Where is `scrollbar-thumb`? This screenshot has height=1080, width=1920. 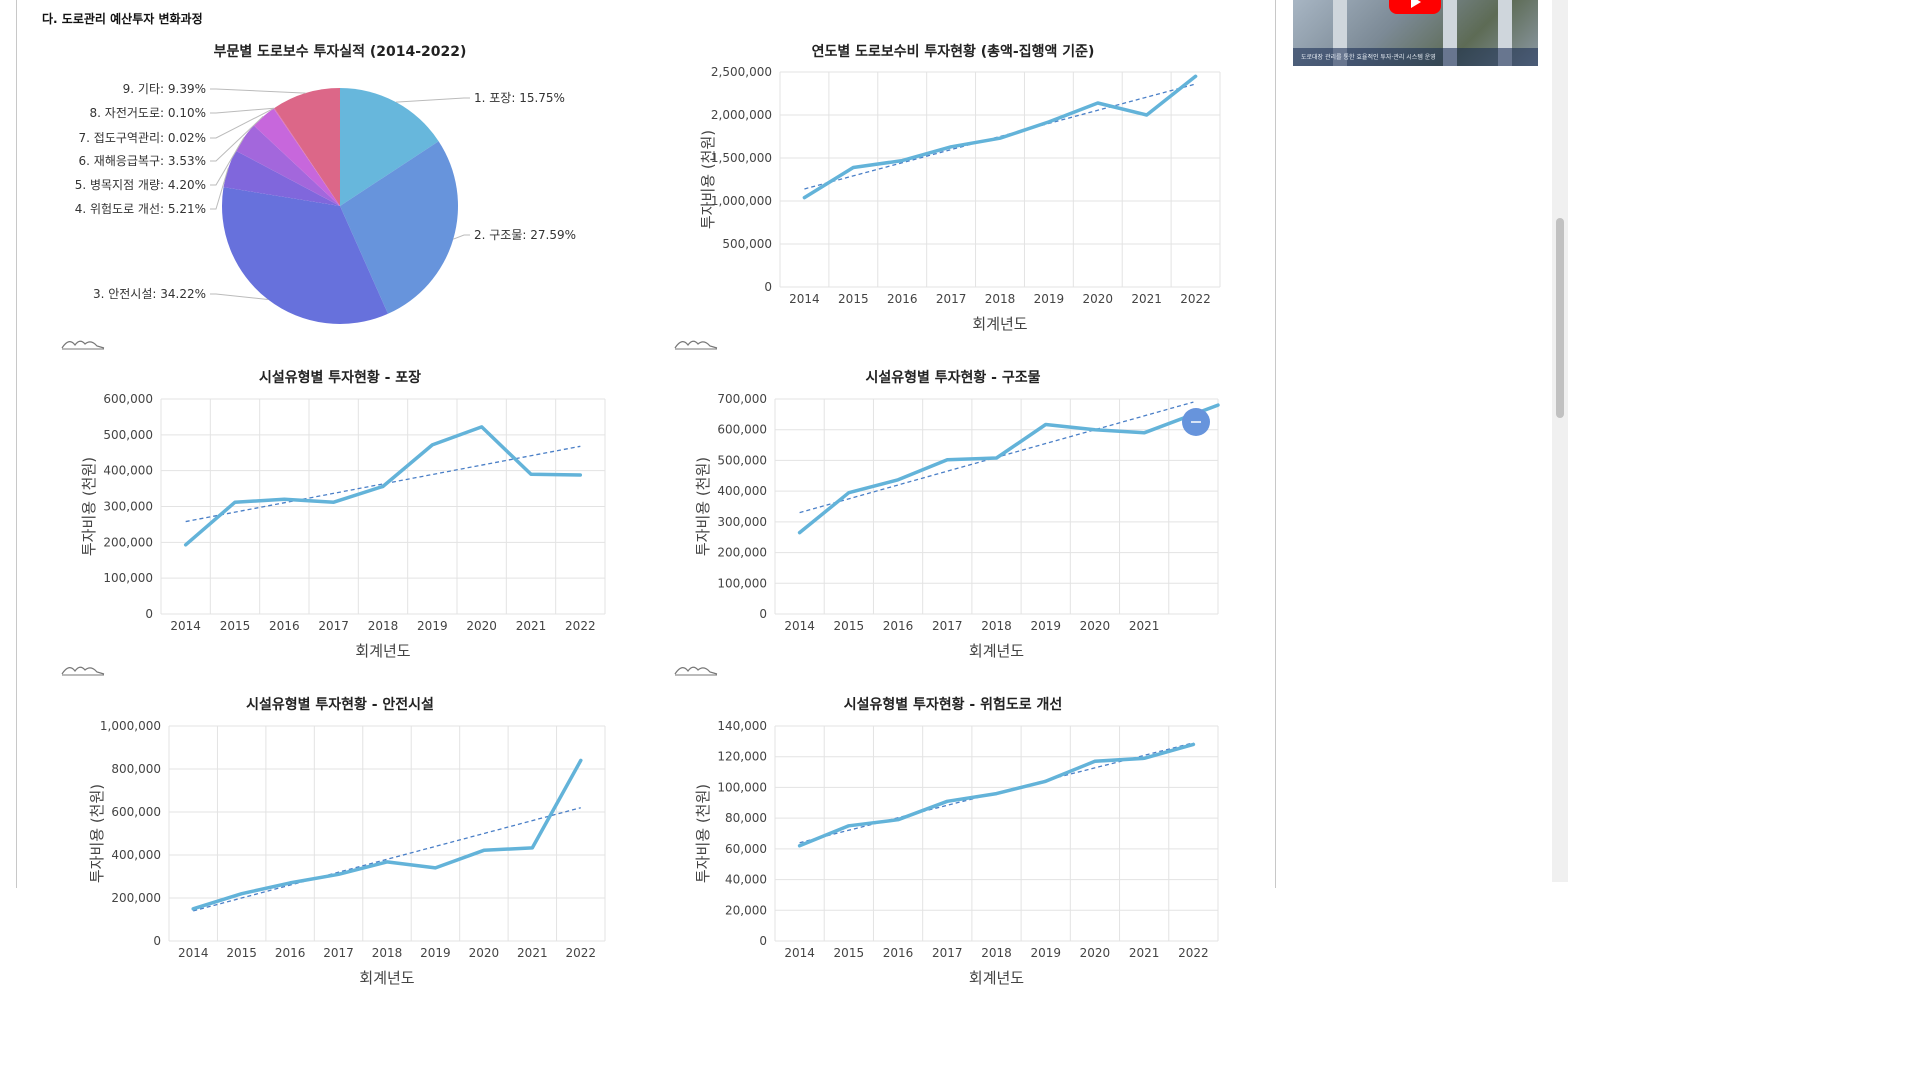 scrollbar-thumb is located at coordinates (1560, 318).